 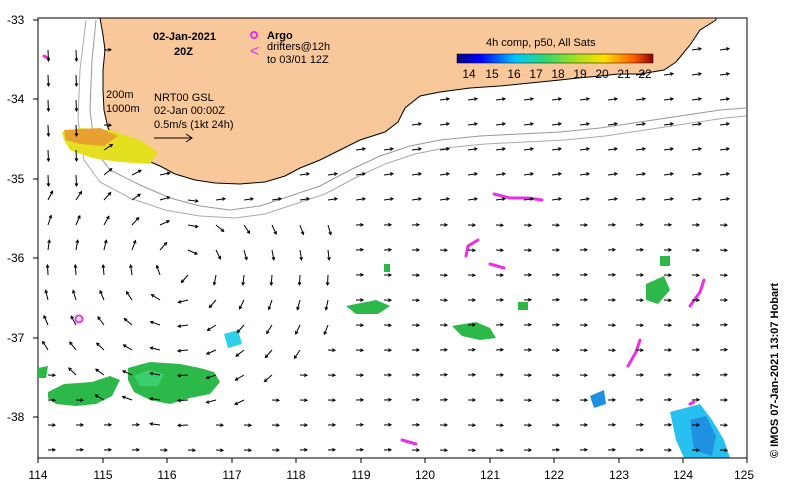 What do you see at coordinates (189, 111) in the screenshot?
I see `product-time: 02-Jan 00:00Z` at bounding box center [189, 111].